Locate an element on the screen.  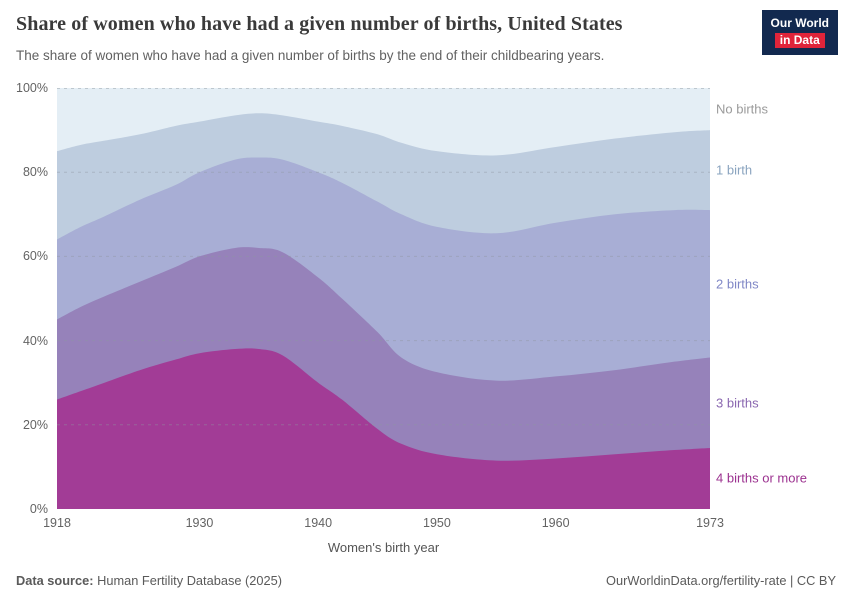
y-tick-0: 0% is located at coordinates (38, 509).